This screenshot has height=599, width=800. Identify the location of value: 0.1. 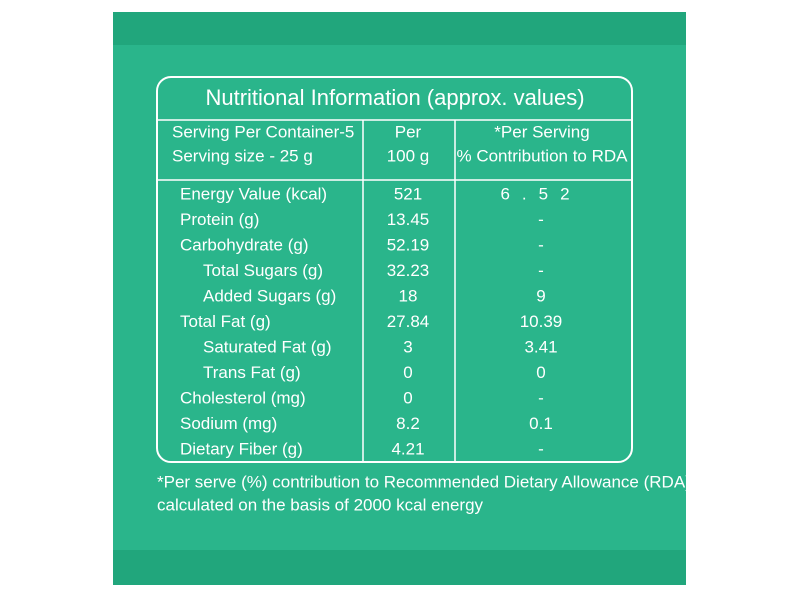
(541, 423).